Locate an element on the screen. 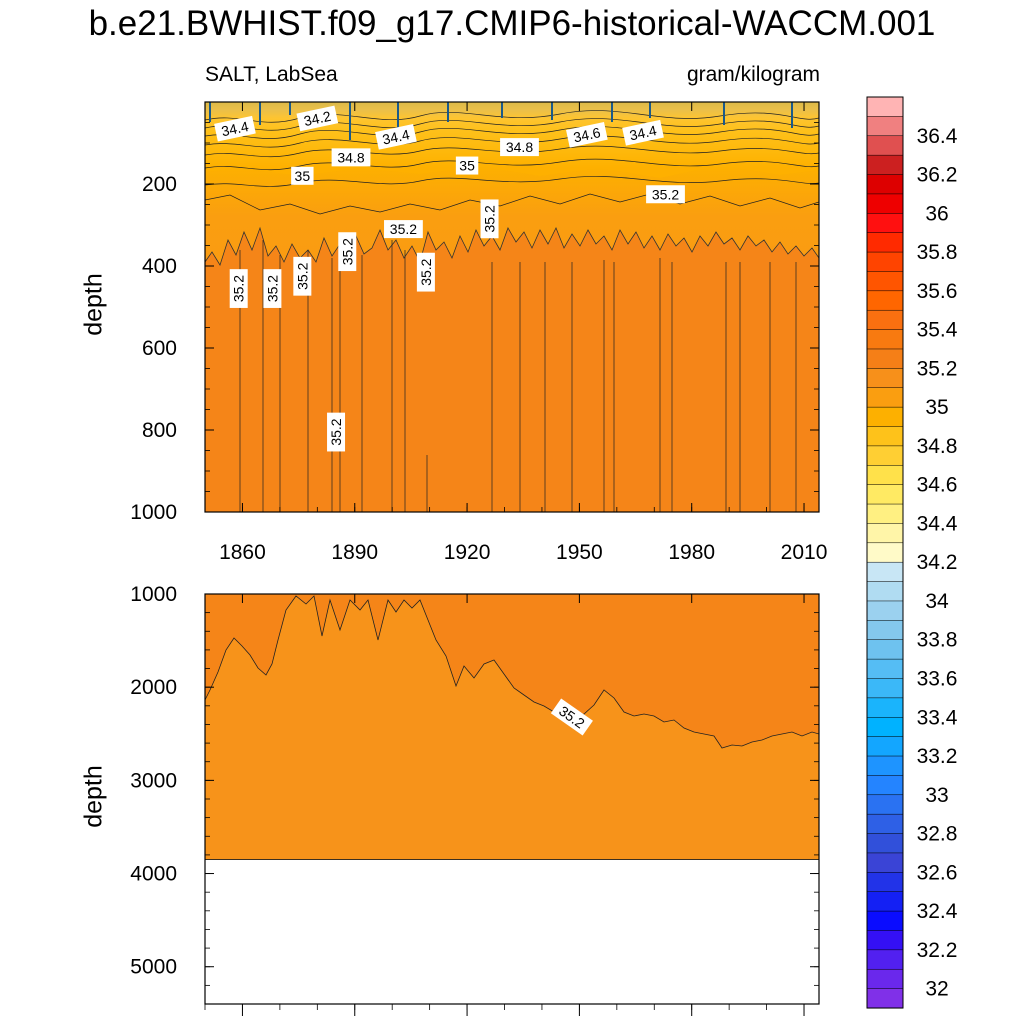 This screenshot has width=1024, height=1024. colorbar-label: 32.2 is located at coordinates (937, 950).